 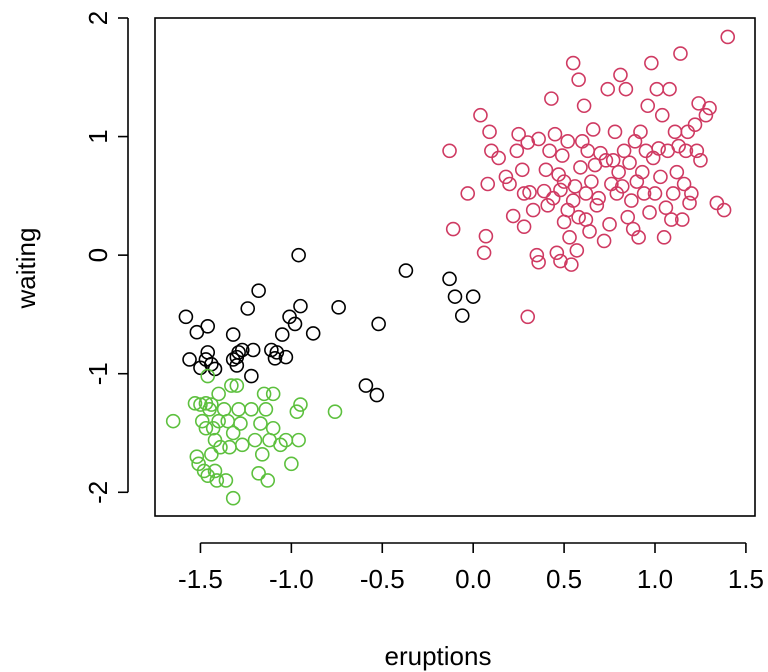 What do you see at coordinates (291, 579) in the screenshot?
I see `x-tick-label: -1.0` at bounding box center [291, 579].